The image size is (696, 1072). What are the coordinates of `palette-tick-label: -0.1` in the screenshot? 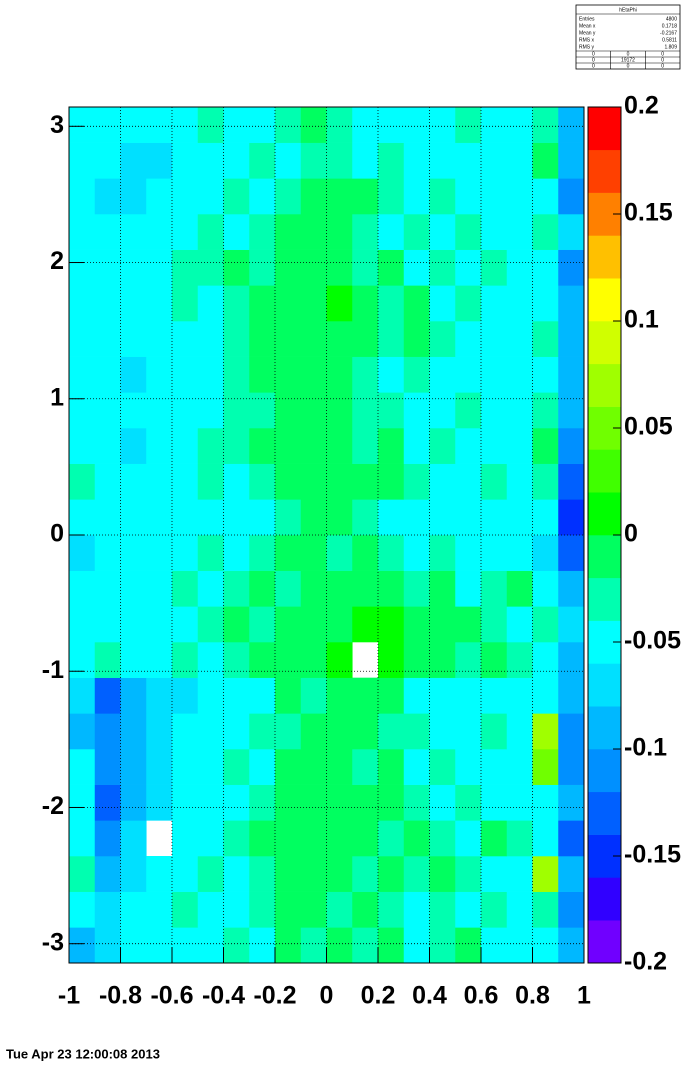 It's located at (645, 748).